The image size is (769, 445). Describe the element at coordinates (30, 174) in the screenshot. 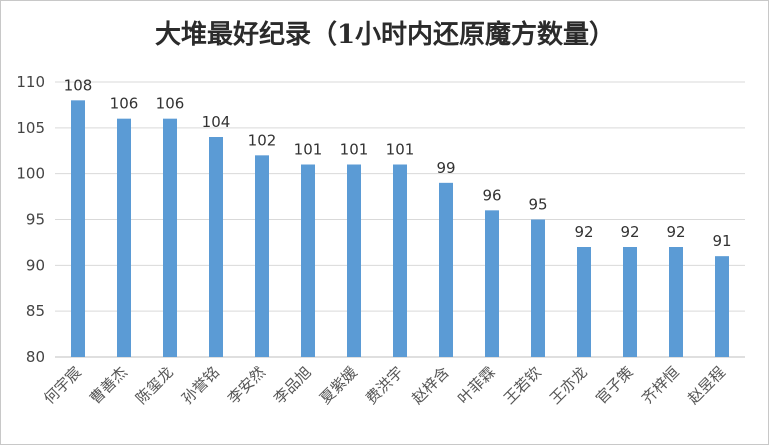

I see `y-tick-label: 100` at that location.